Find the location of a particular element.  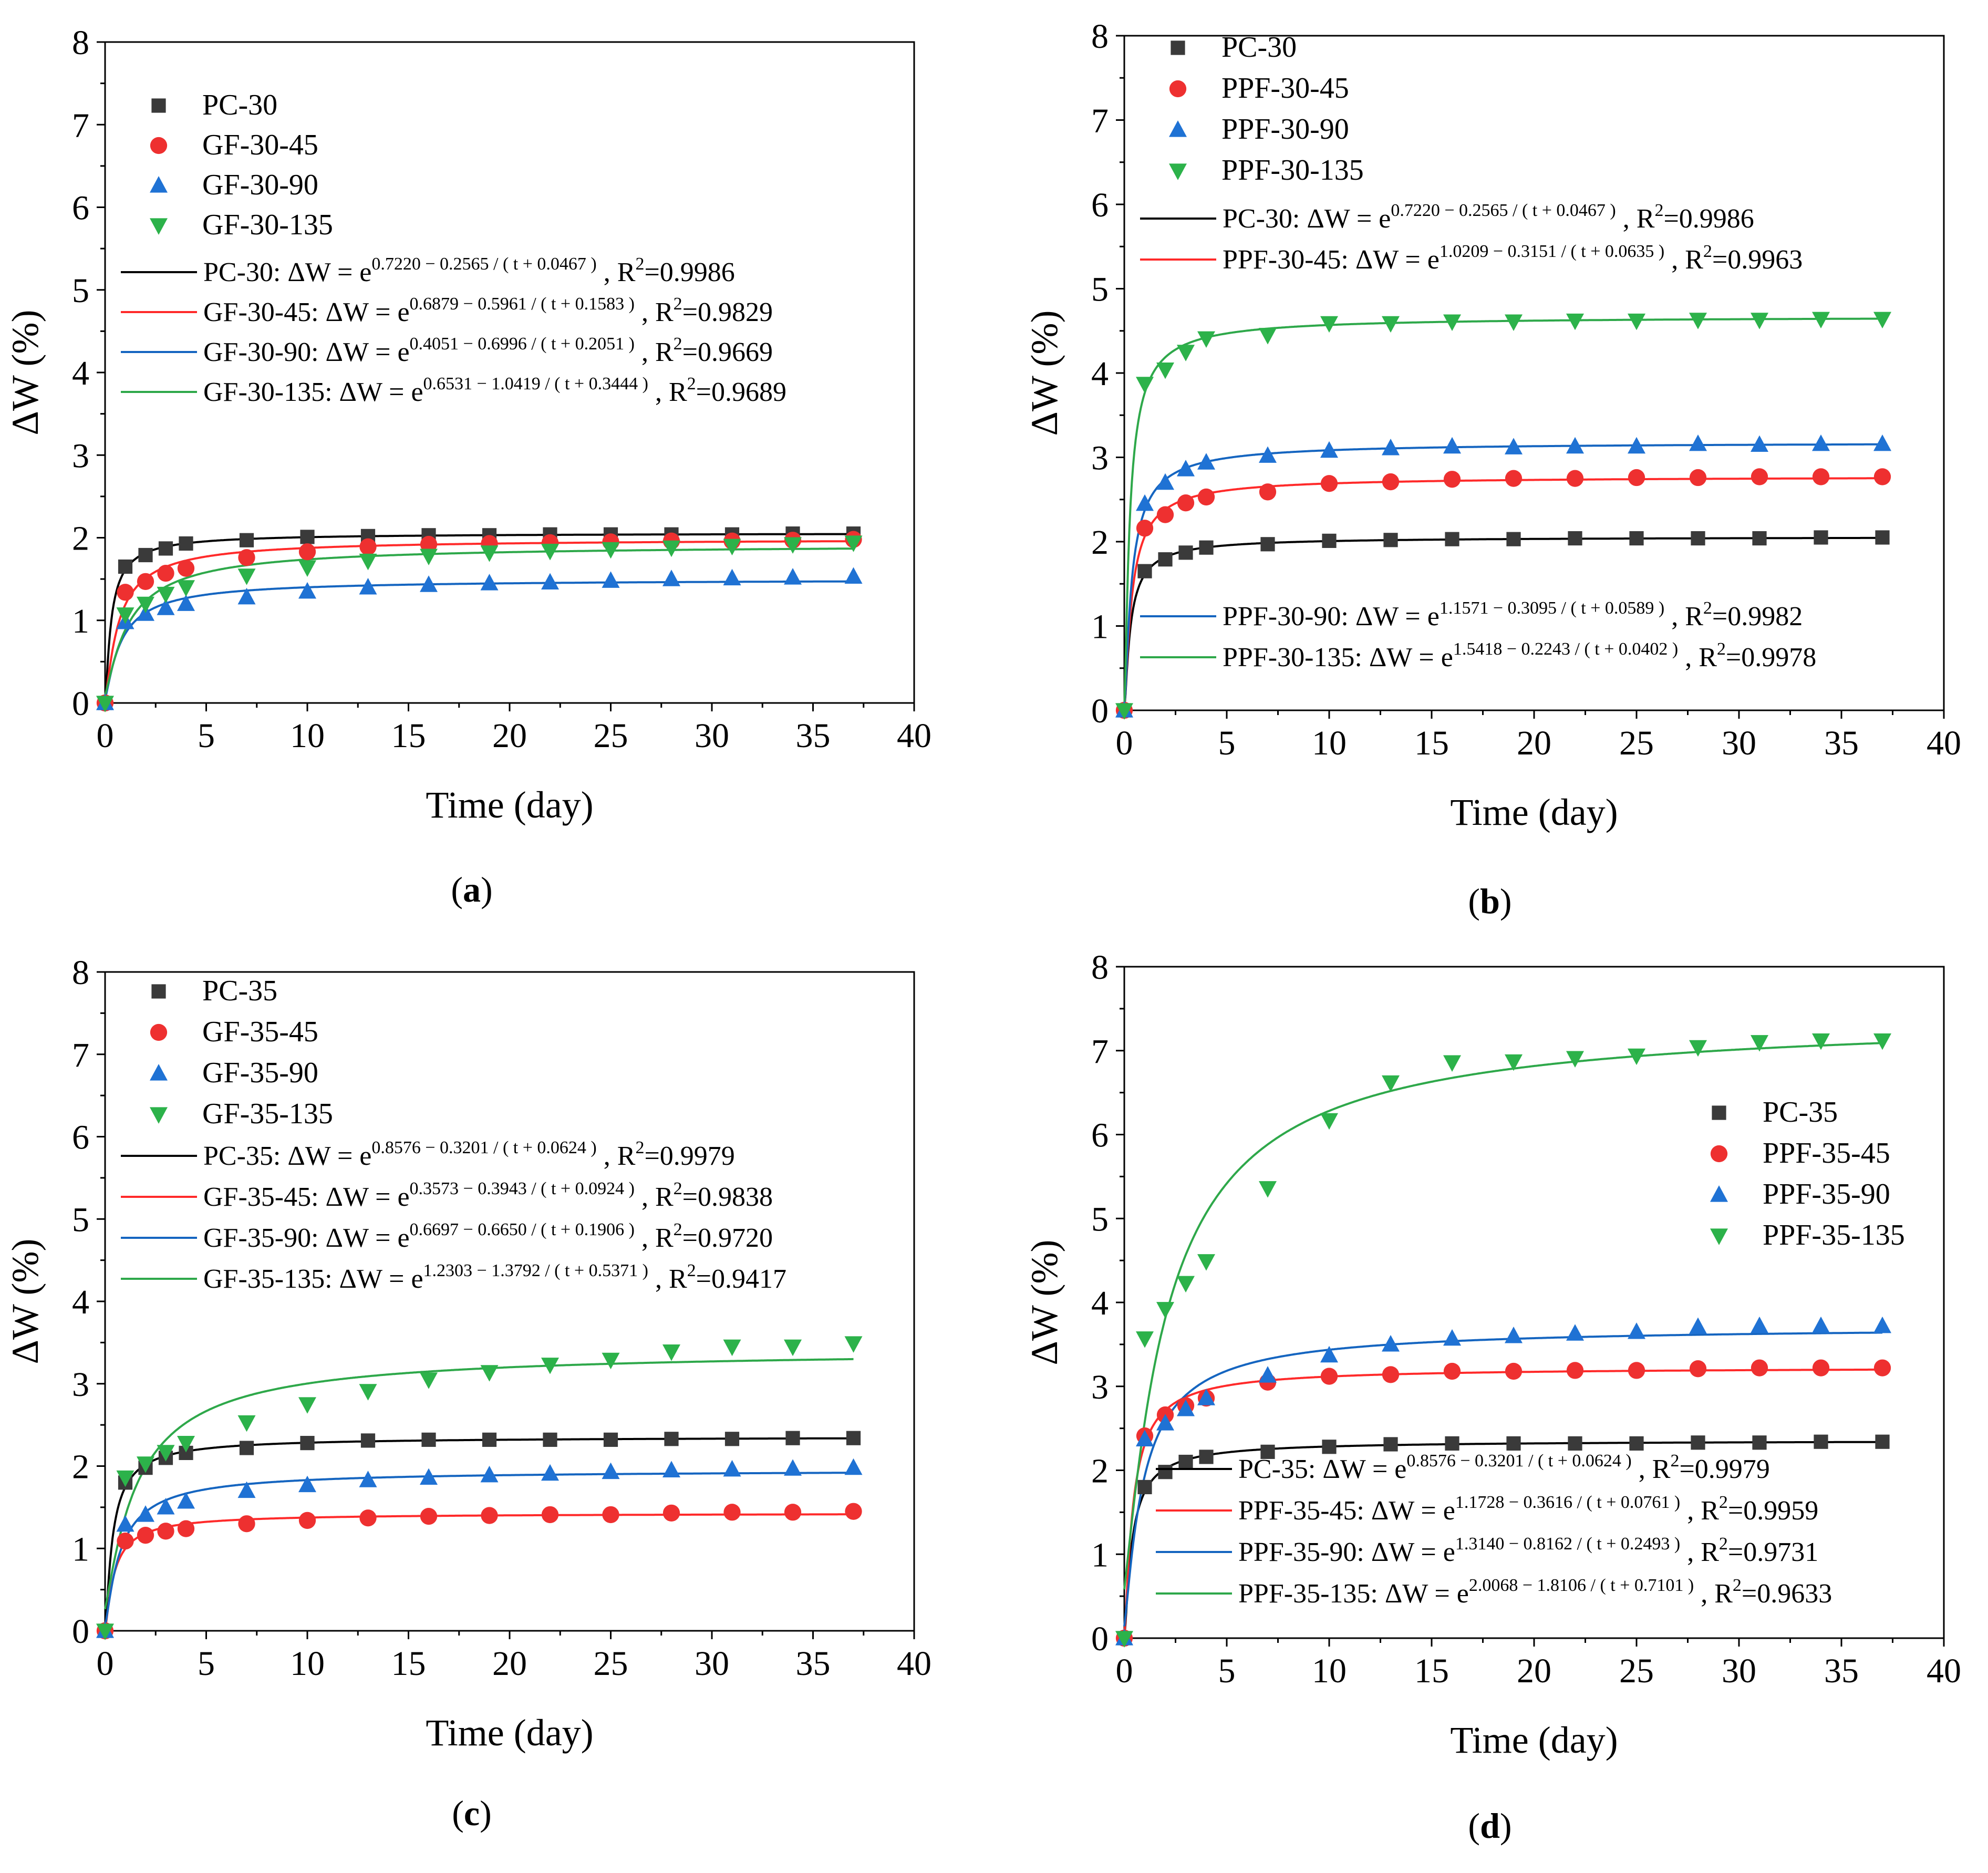

legend-fit-4-exponent: 0.6531 − 1.0419 / ( t + 0.3444 ) is located at coordinates (535, 384).